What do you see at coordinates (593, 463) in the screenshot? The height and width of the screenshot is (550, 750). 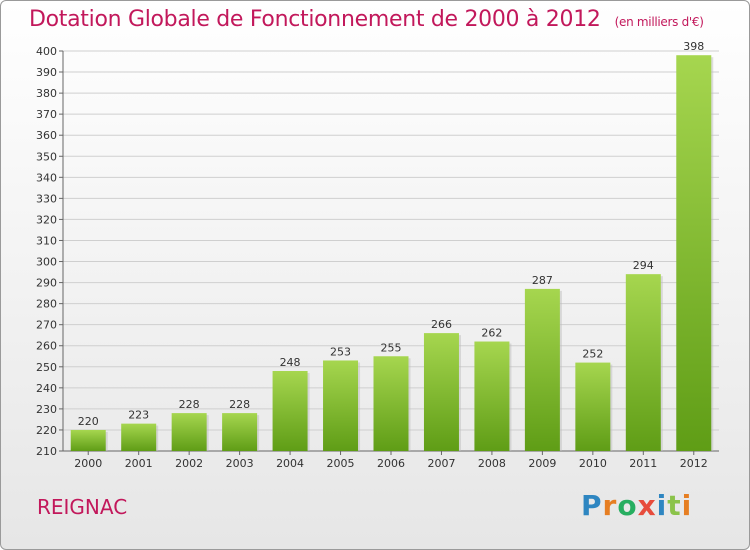 I see `x-tick-label: 2010` at bounding box center [593, 463].